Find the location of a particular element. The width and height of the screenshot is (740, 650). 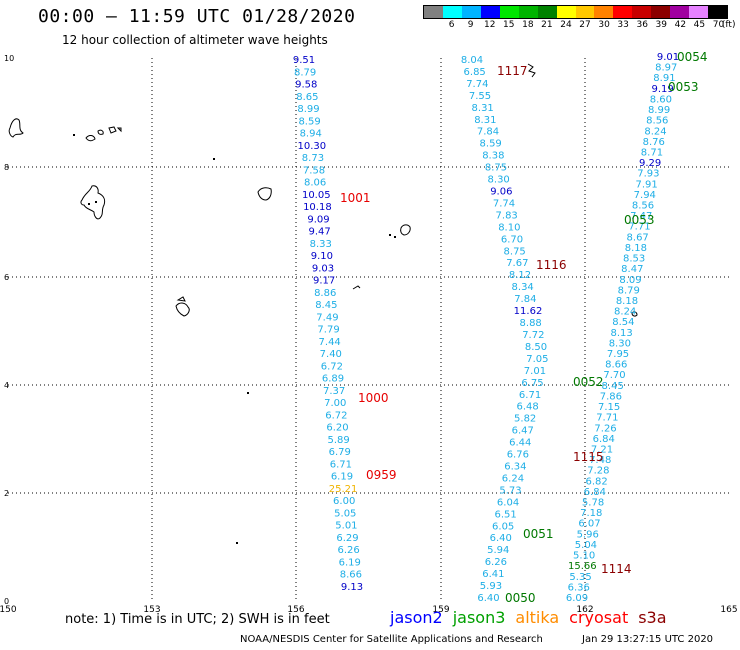

wave-height-value: 9.06 is located at coordinates (501, 192).